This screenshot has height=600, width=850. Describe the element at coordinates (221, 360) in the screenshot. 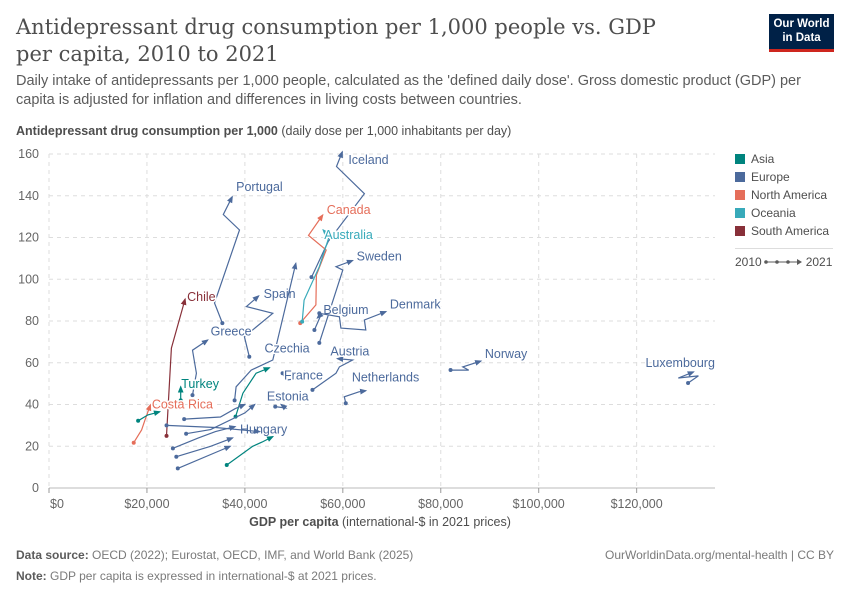

I see `series-greece: Greece` at that location.